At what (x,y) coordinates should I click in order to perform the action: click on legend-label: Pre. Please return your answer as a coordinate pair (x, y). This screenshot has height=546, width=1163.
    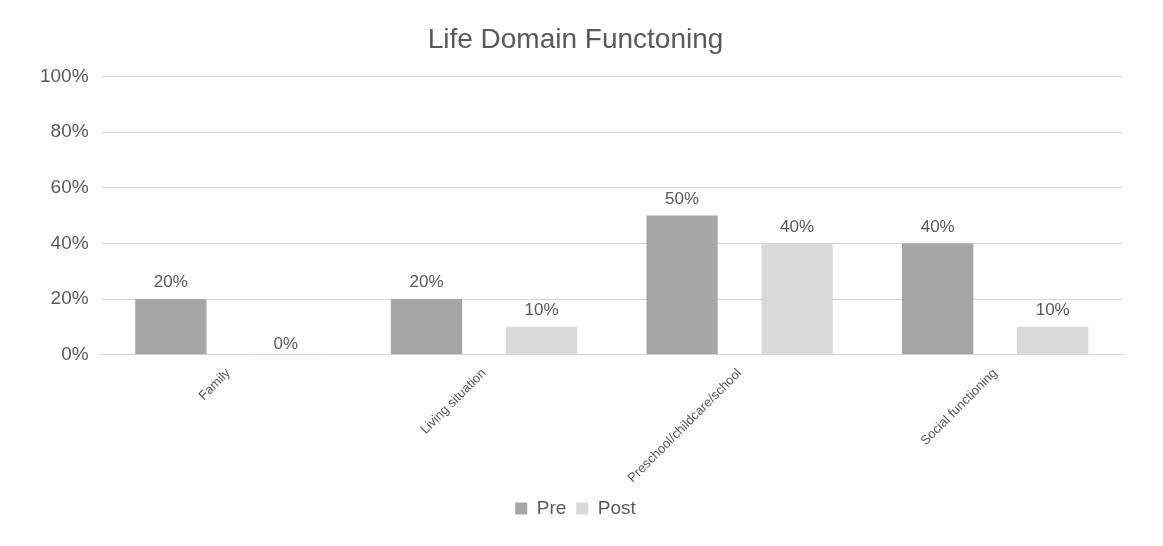
    Looking at the image, I should click on (551, 507).